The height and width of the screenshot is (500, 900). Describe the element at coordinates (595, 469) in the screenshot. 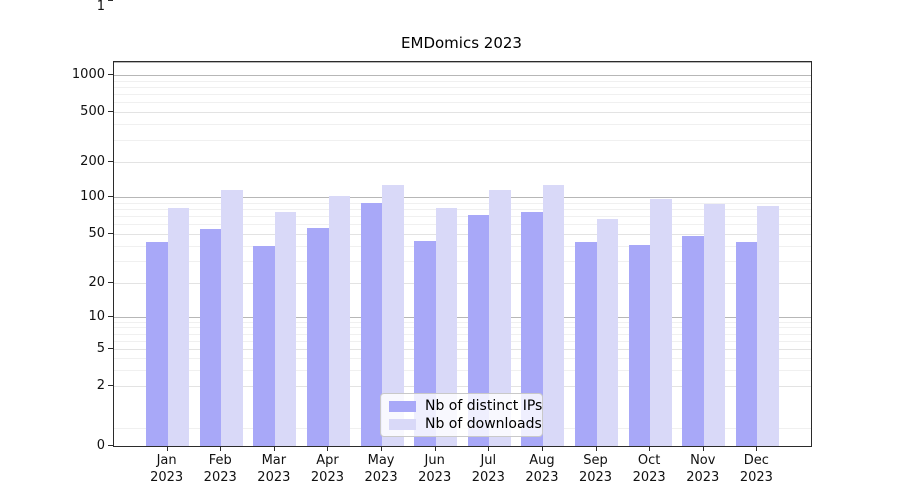

I see `x-tick-label-sep: Sep 2023` at that location.